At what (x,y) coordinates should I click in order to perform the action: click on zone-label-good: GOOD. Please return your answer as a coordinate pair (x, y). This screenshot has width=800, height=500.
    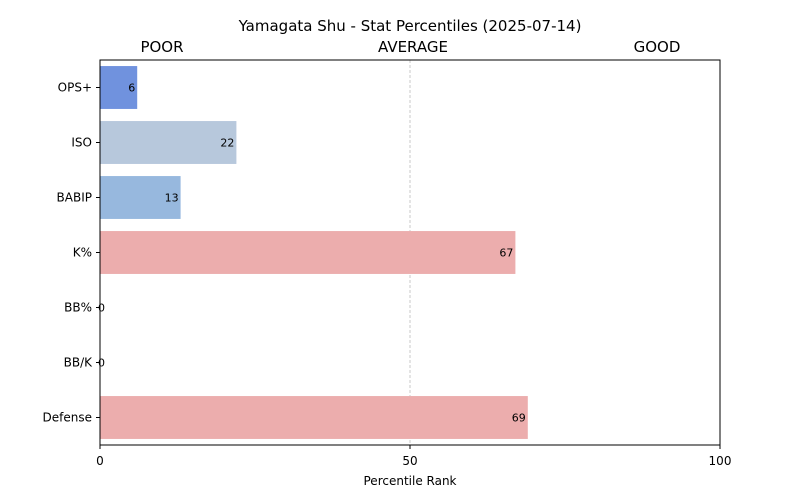
    Looking at the image, I should click on (657, 47).